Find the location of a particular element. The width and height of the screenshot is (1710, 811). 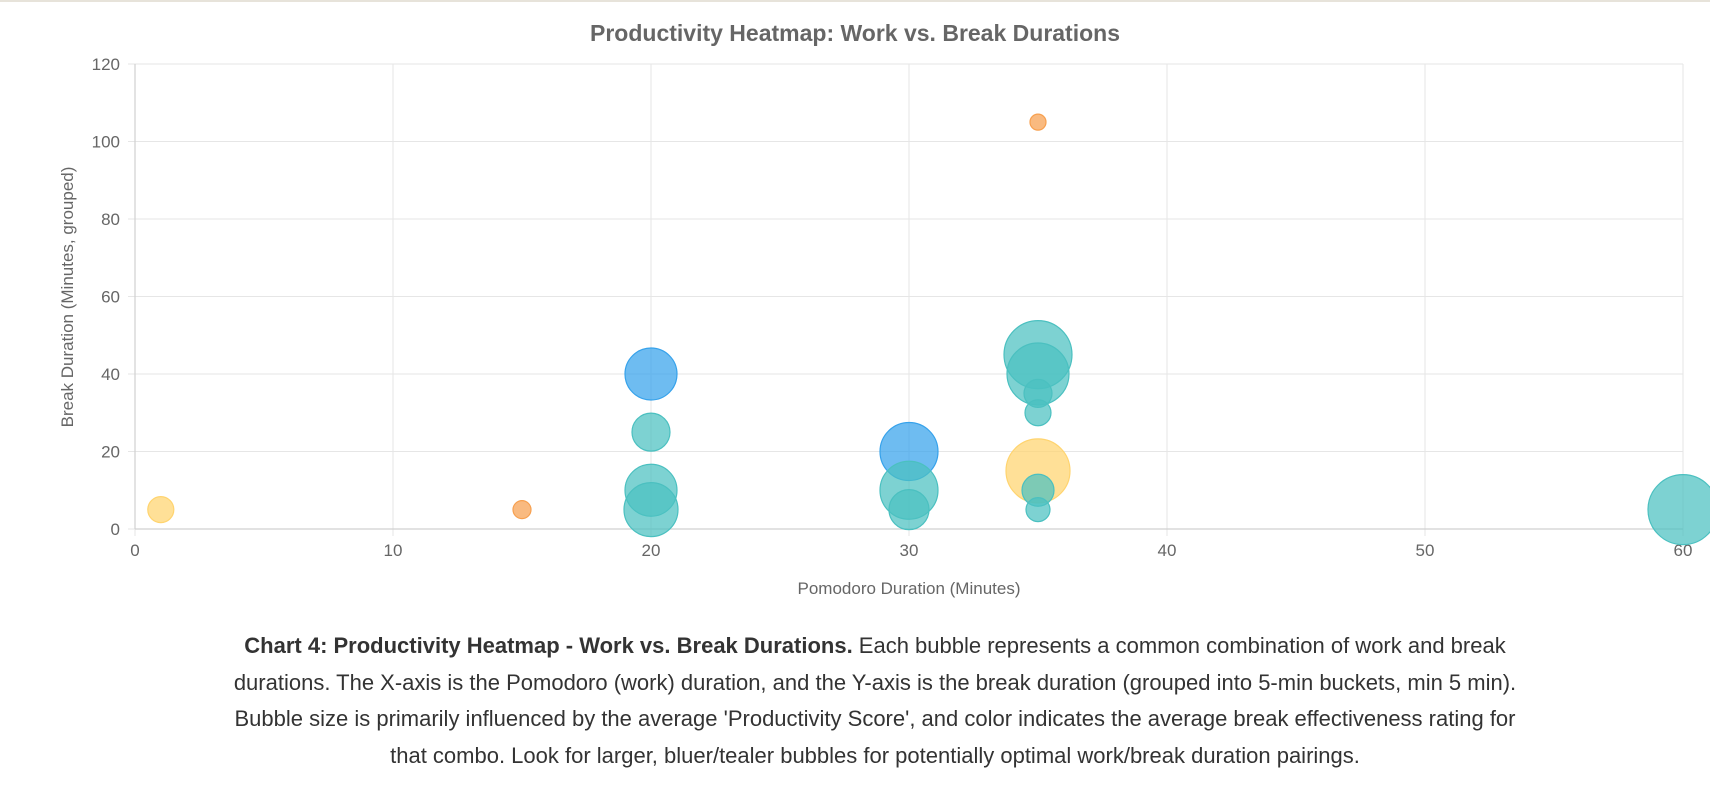

y-tick-label: 40 is located at coordinates (110, 374).